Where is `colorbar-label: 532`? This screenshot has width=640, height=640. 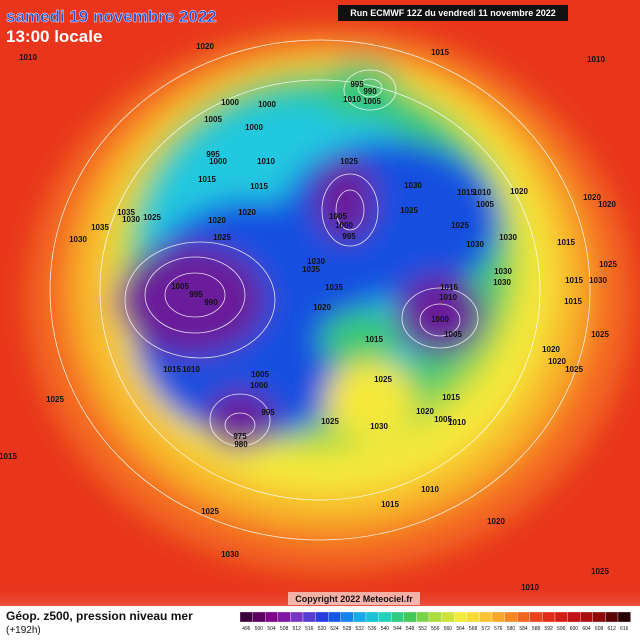
colorbar-label: 532 is located at coordinates (360, 629).